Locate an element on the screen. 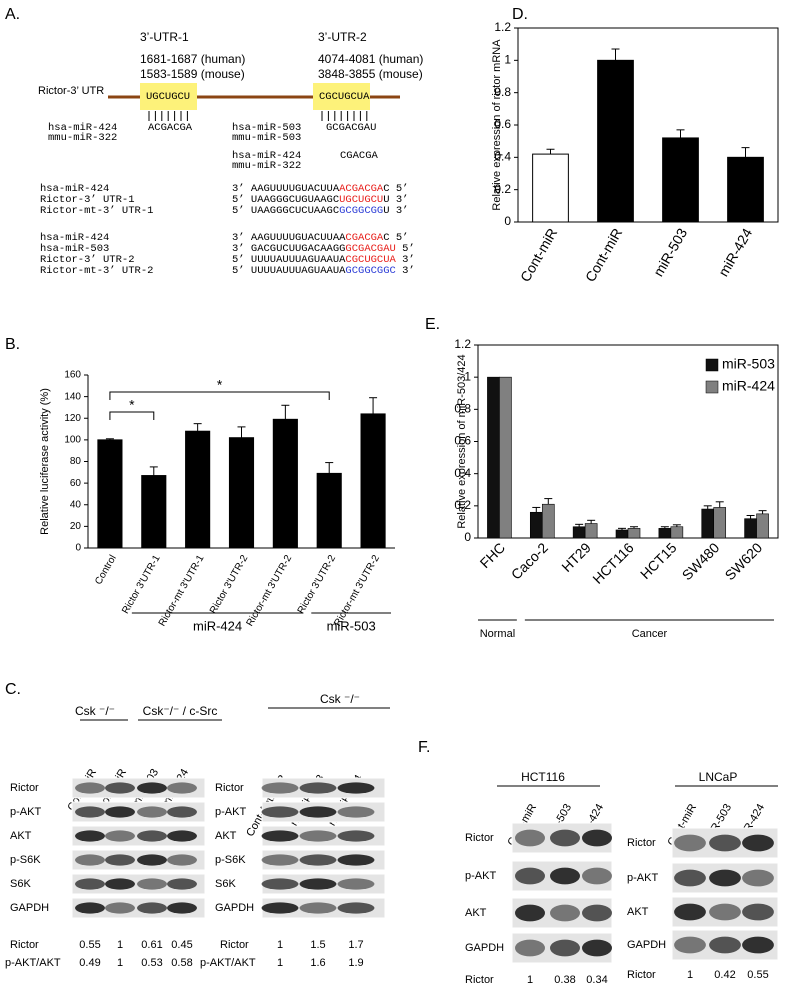 Image resolution: width=791 pixels, height=990 pixels. seq-site: UGCUGCU is located at coordinates (361, 200).